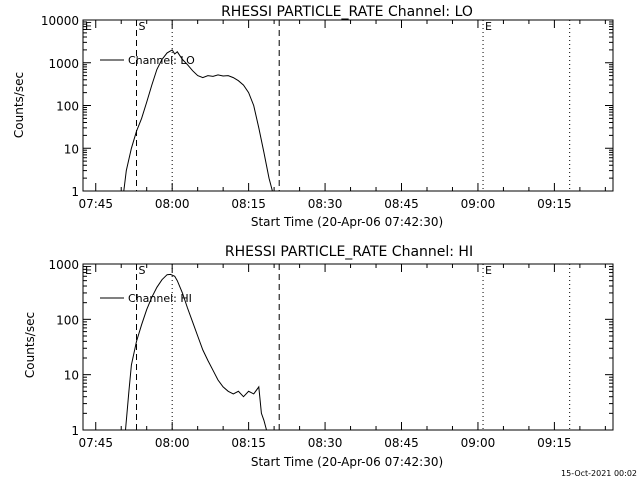  I want to click on panel-lo-x-tick-label: 07:45, so click(95, 204).